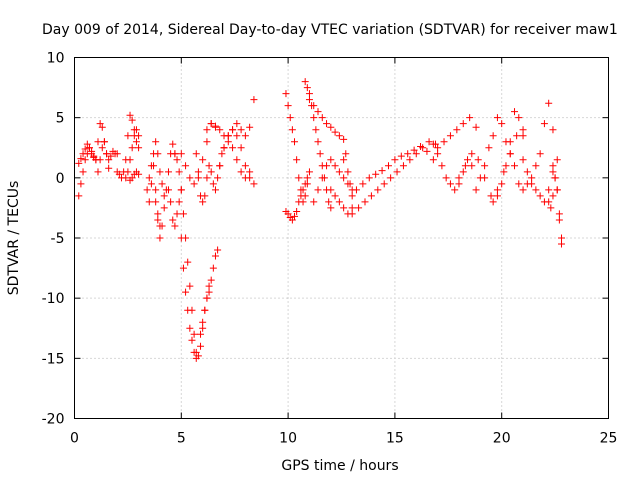  I want to click on series-arc-bb, so click(394, 168).